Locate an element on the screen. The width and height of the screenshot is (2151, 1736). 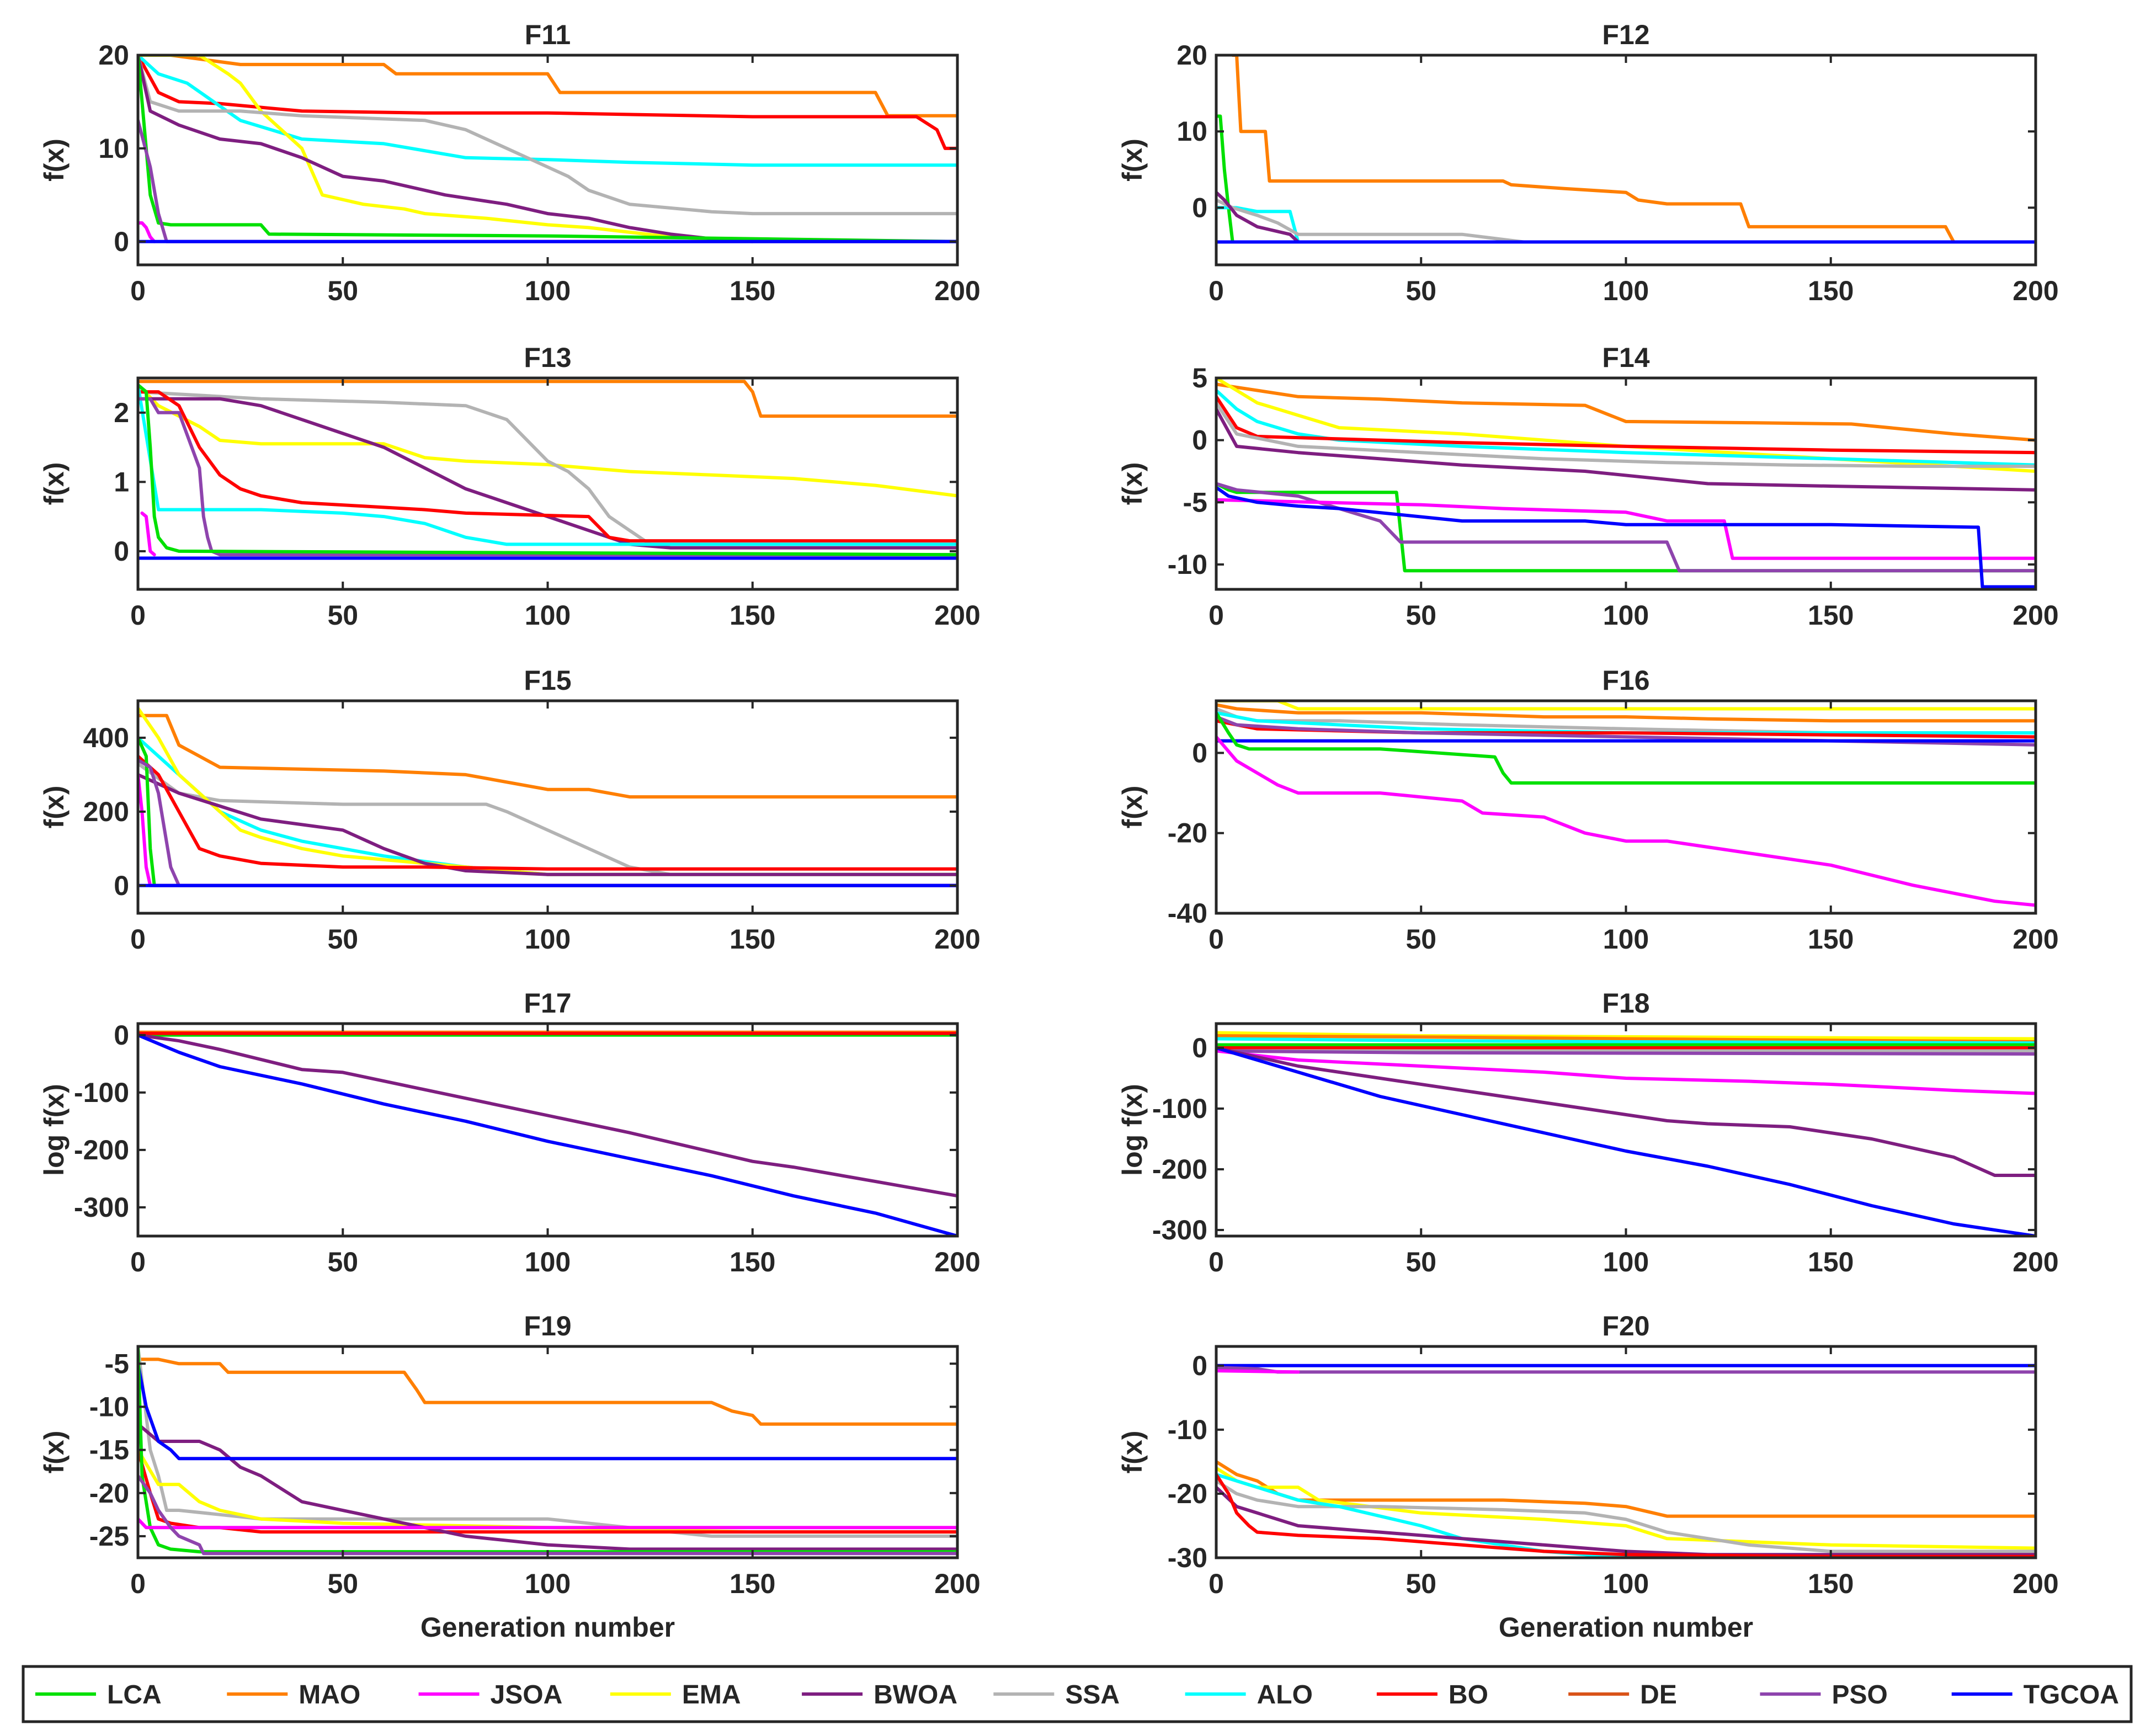
subplot-f15: 0 50 100 150 200 0 200 400 F15 f(x) is located at coordinates (510, 810).